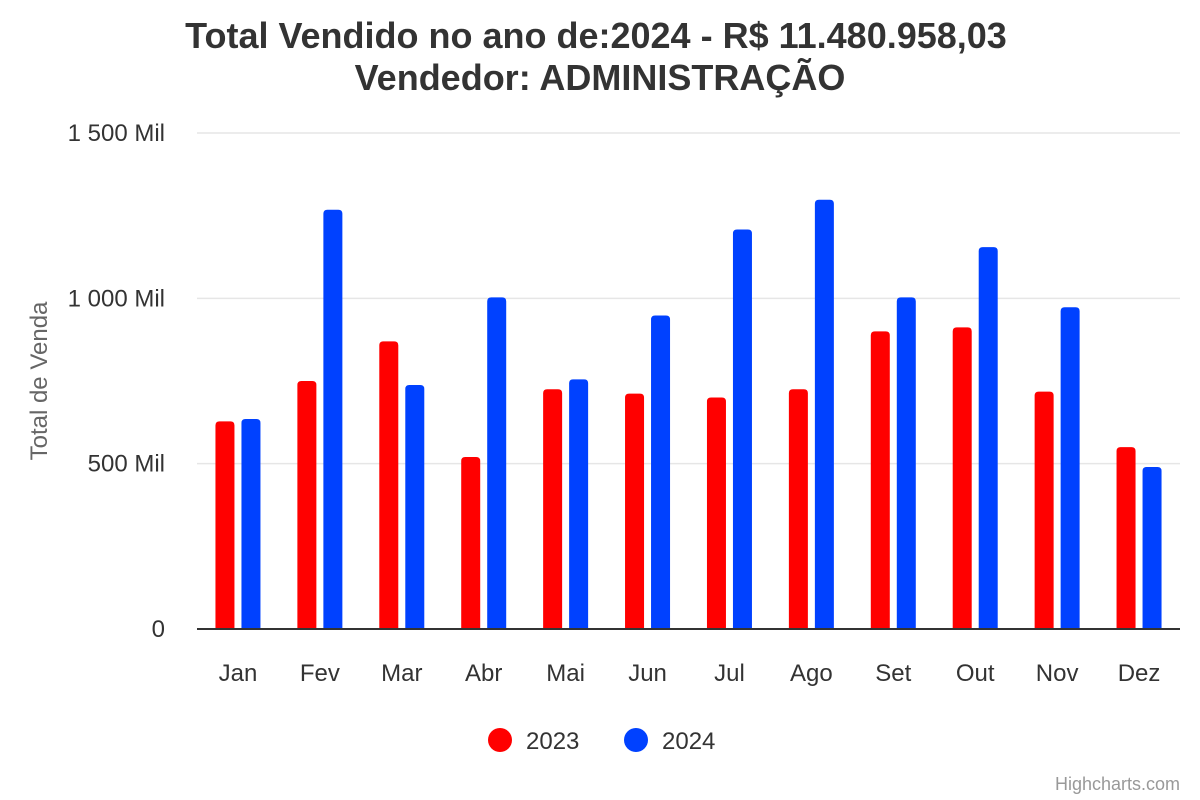  What do you see at coordinates (798, 509) in the screenshot?
I see `bar-2023-ago` at bounding box center [798, 509].